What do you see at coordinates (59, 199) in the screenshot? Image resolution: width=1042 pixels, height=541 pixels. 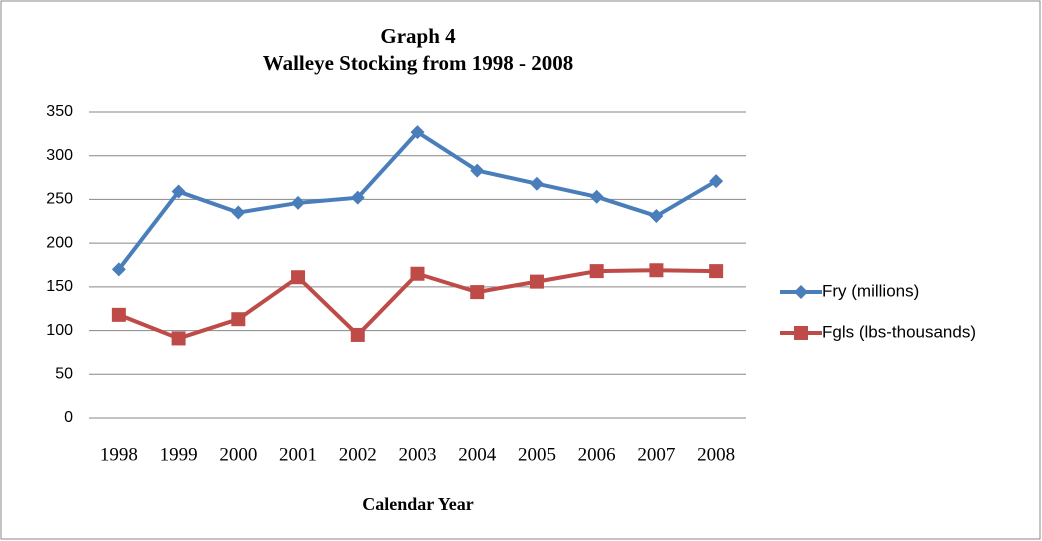 I see `y-tick-label: 250` at bounding box center [59, 199].